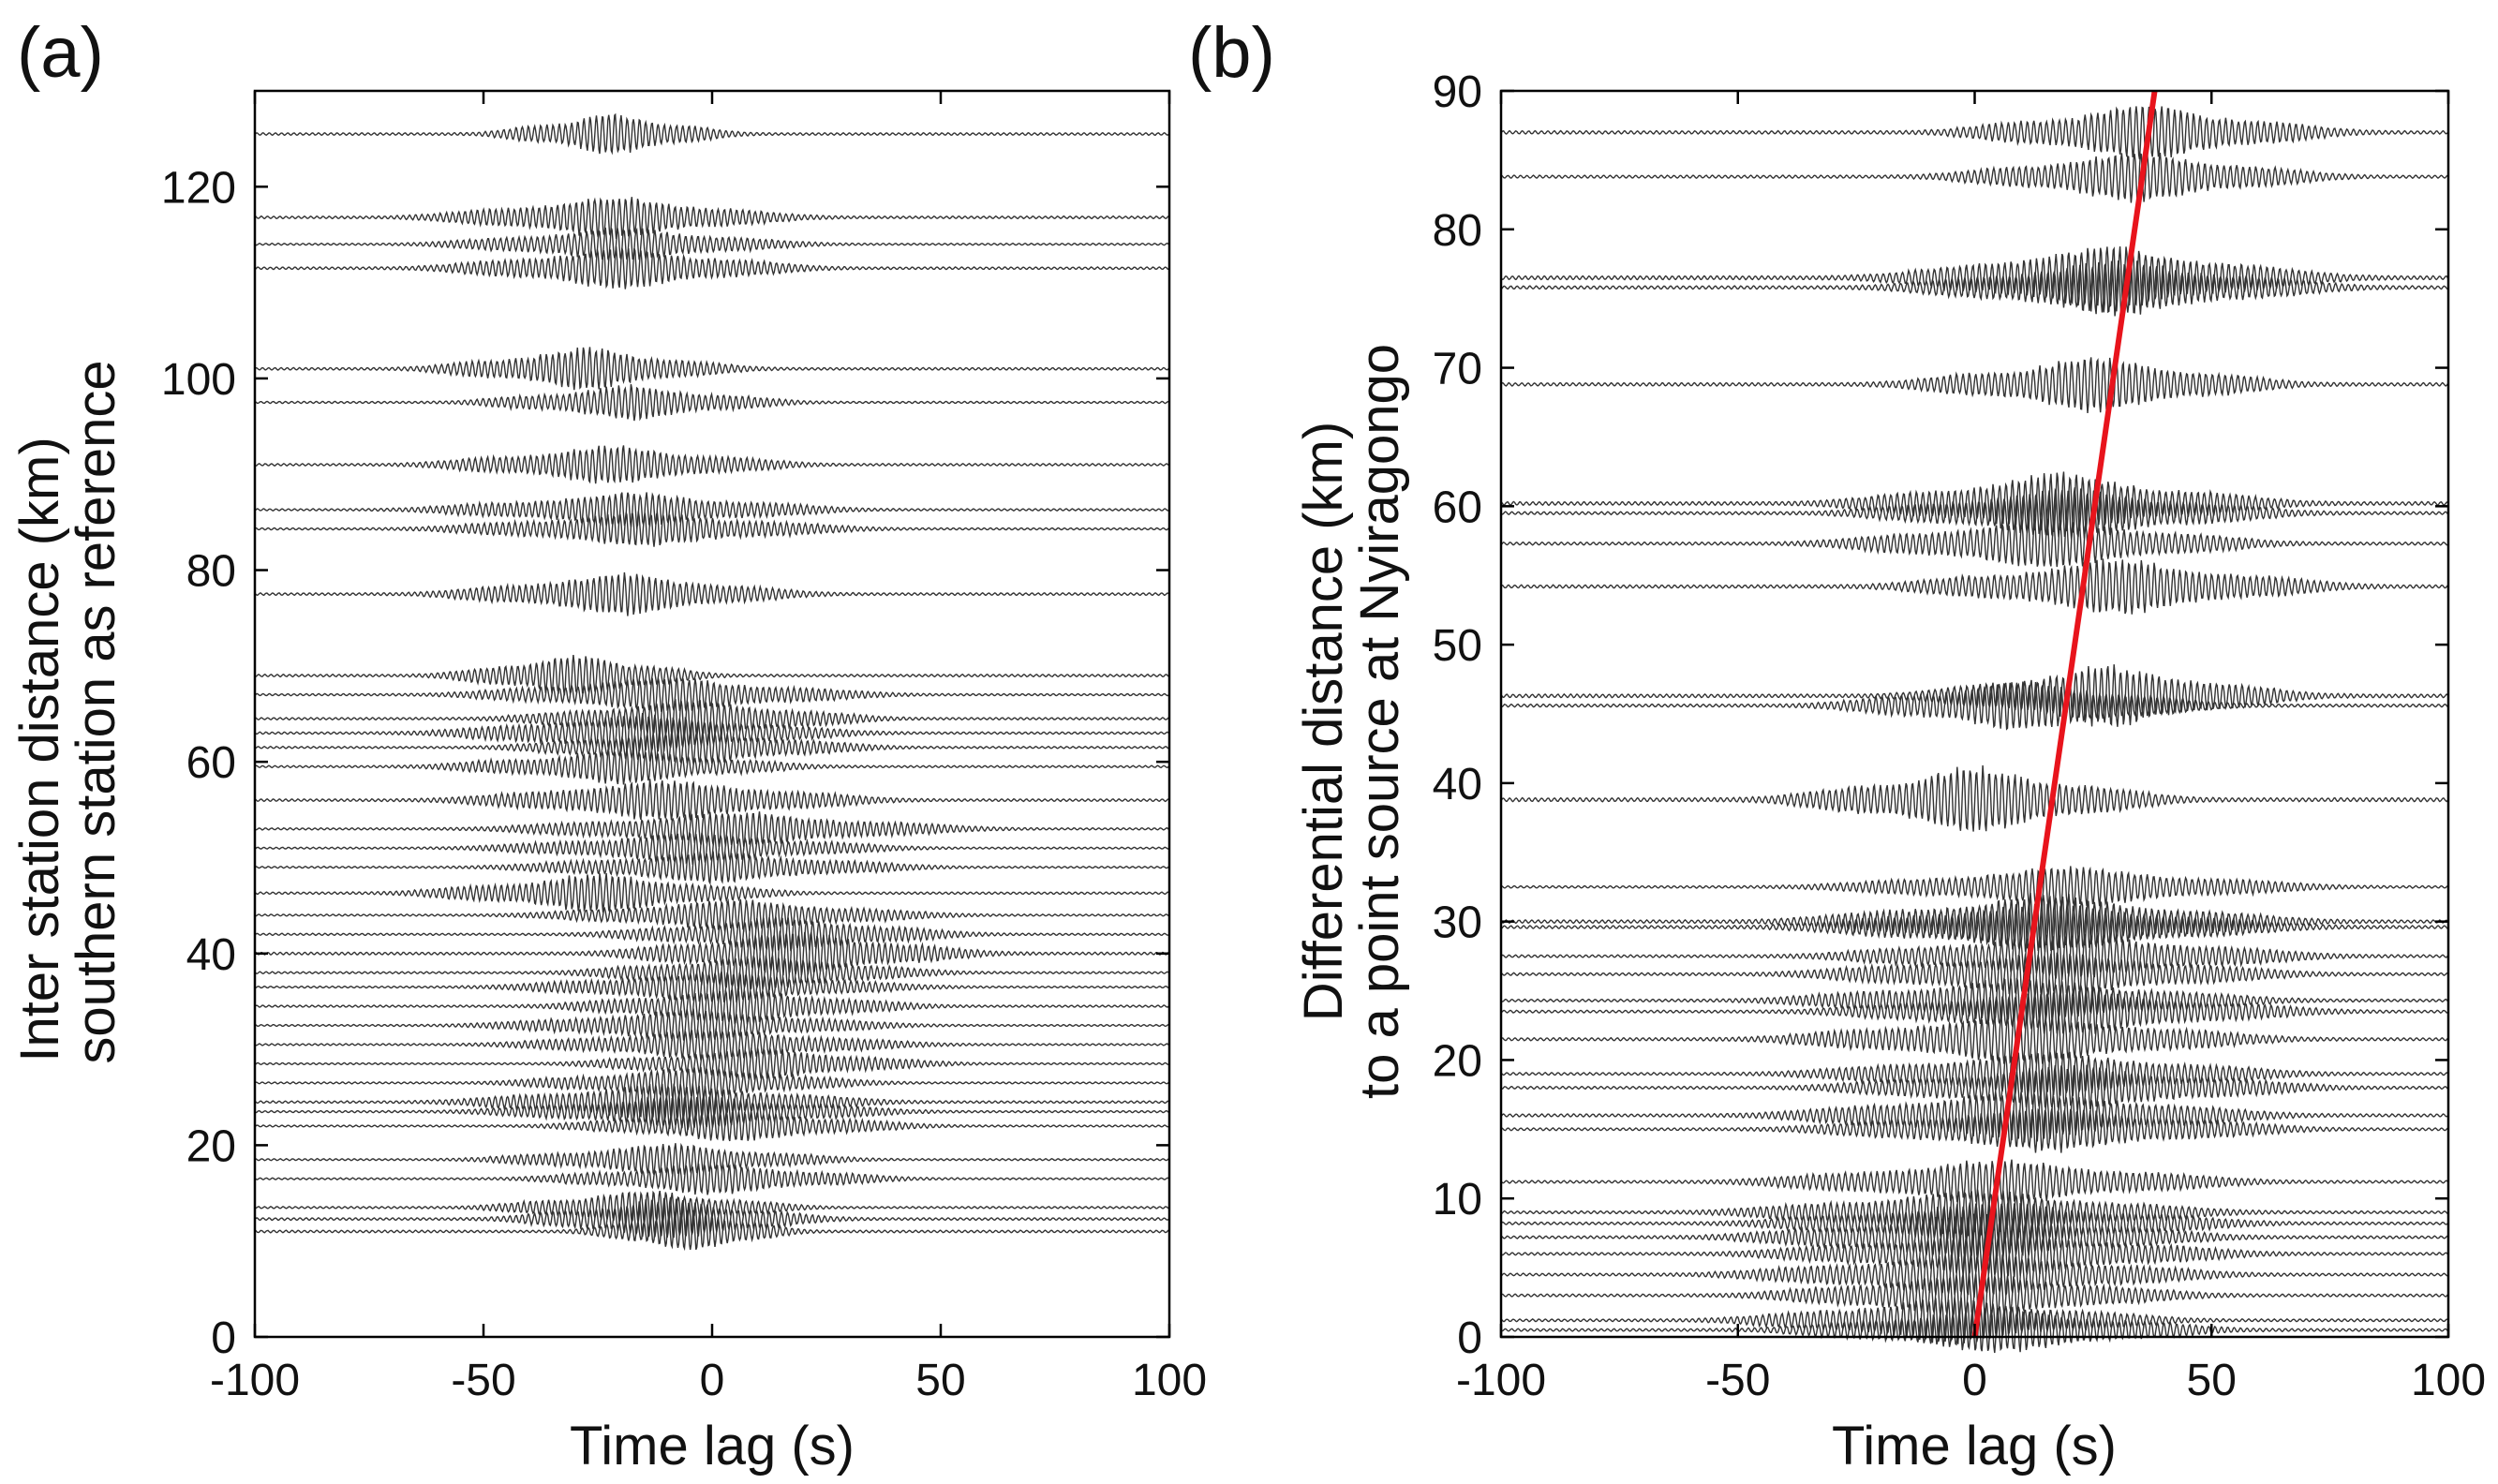 This screenshot has width=2498, height=1484. What do you see at coordinates (712, 1179) in the screenshot?
I see `trace-16.5` at bounding box center [712, 1179].